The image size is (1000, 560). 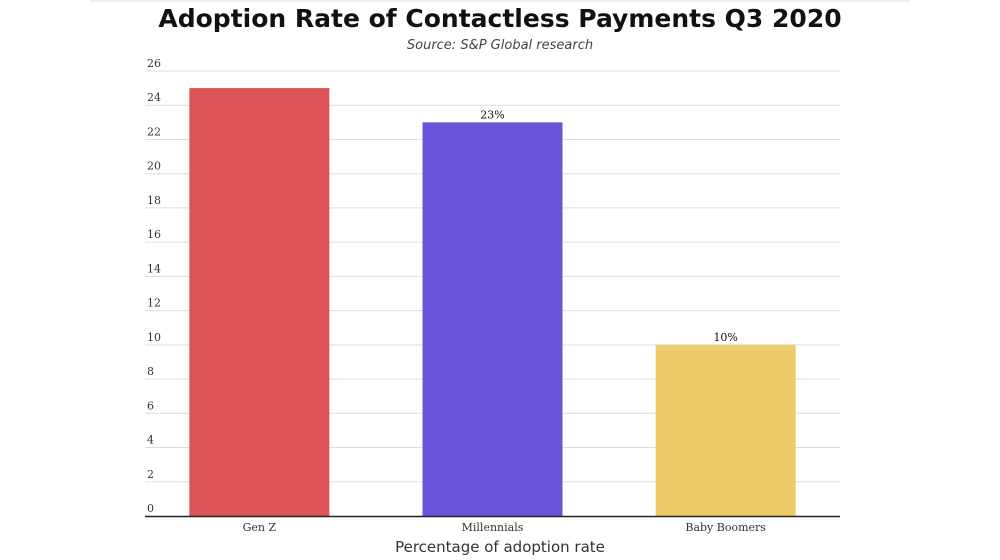 I want to click on x-category-label: Baby Boomers, so click(x=725, y=527).